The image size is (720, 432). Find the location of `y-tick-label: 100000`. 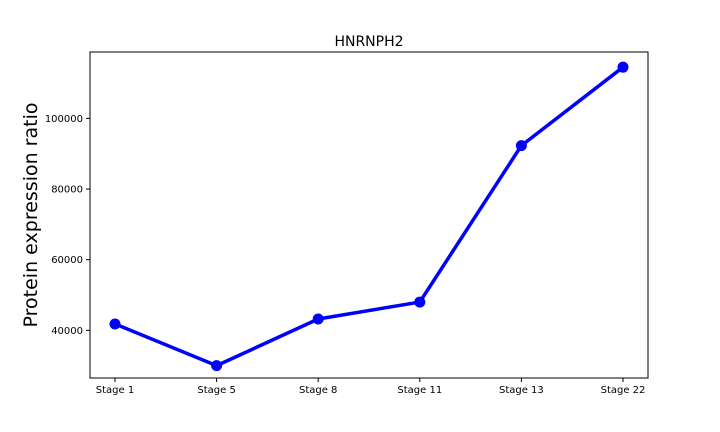

y-tick-label: 100000 is located at coordinates (64, 119).